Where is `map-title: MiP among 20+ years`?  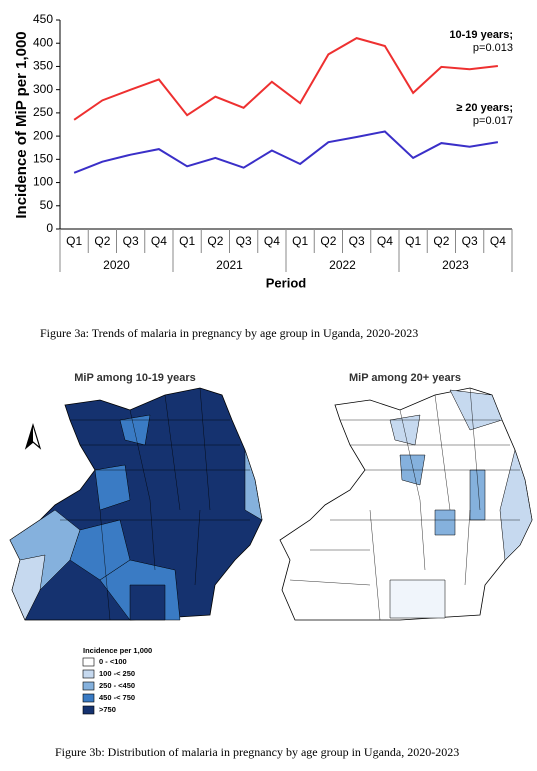 map-title: MiP among 20+ years is located at coordinates (405, 378).